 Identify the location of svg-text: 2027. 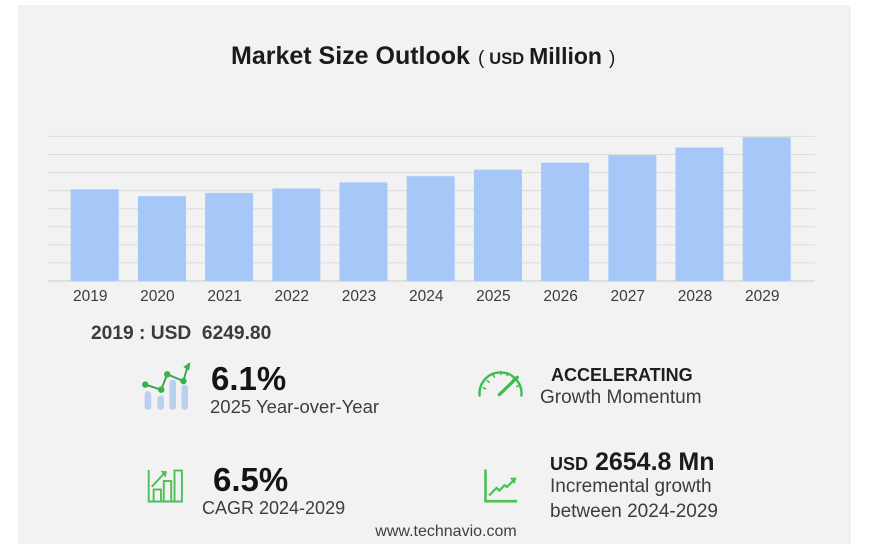
(628, 296).